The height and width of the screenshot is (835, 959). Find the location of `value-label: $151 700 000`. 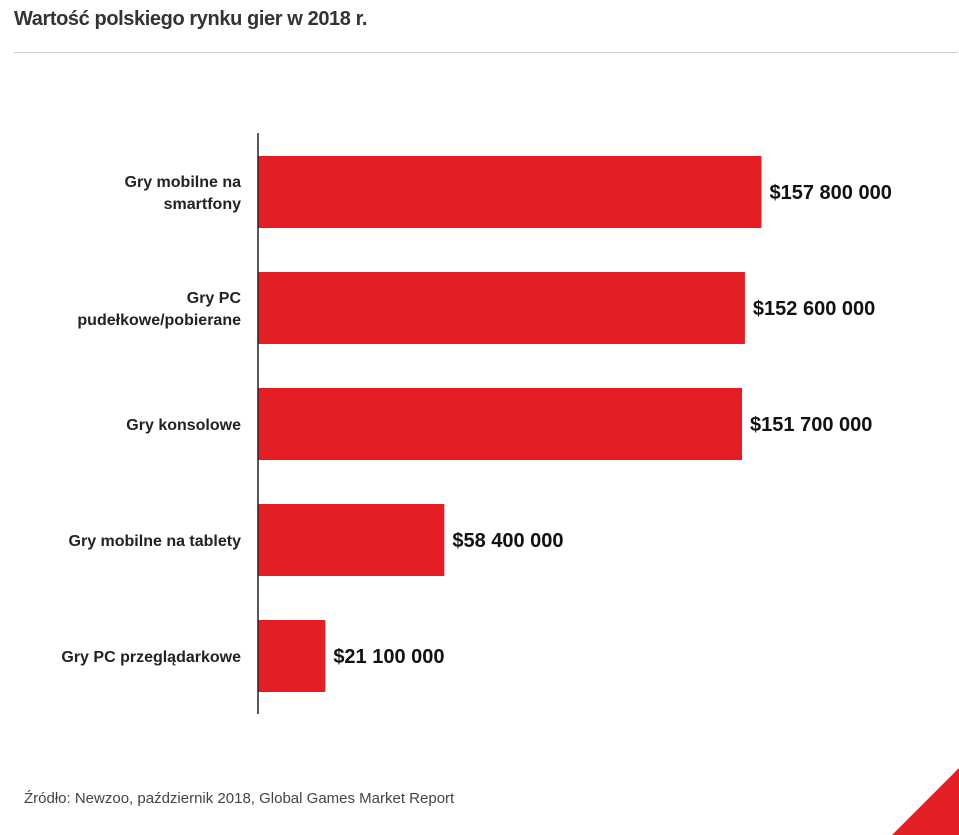

value-label: $151 700 000 is located at coordinates (811, 425).